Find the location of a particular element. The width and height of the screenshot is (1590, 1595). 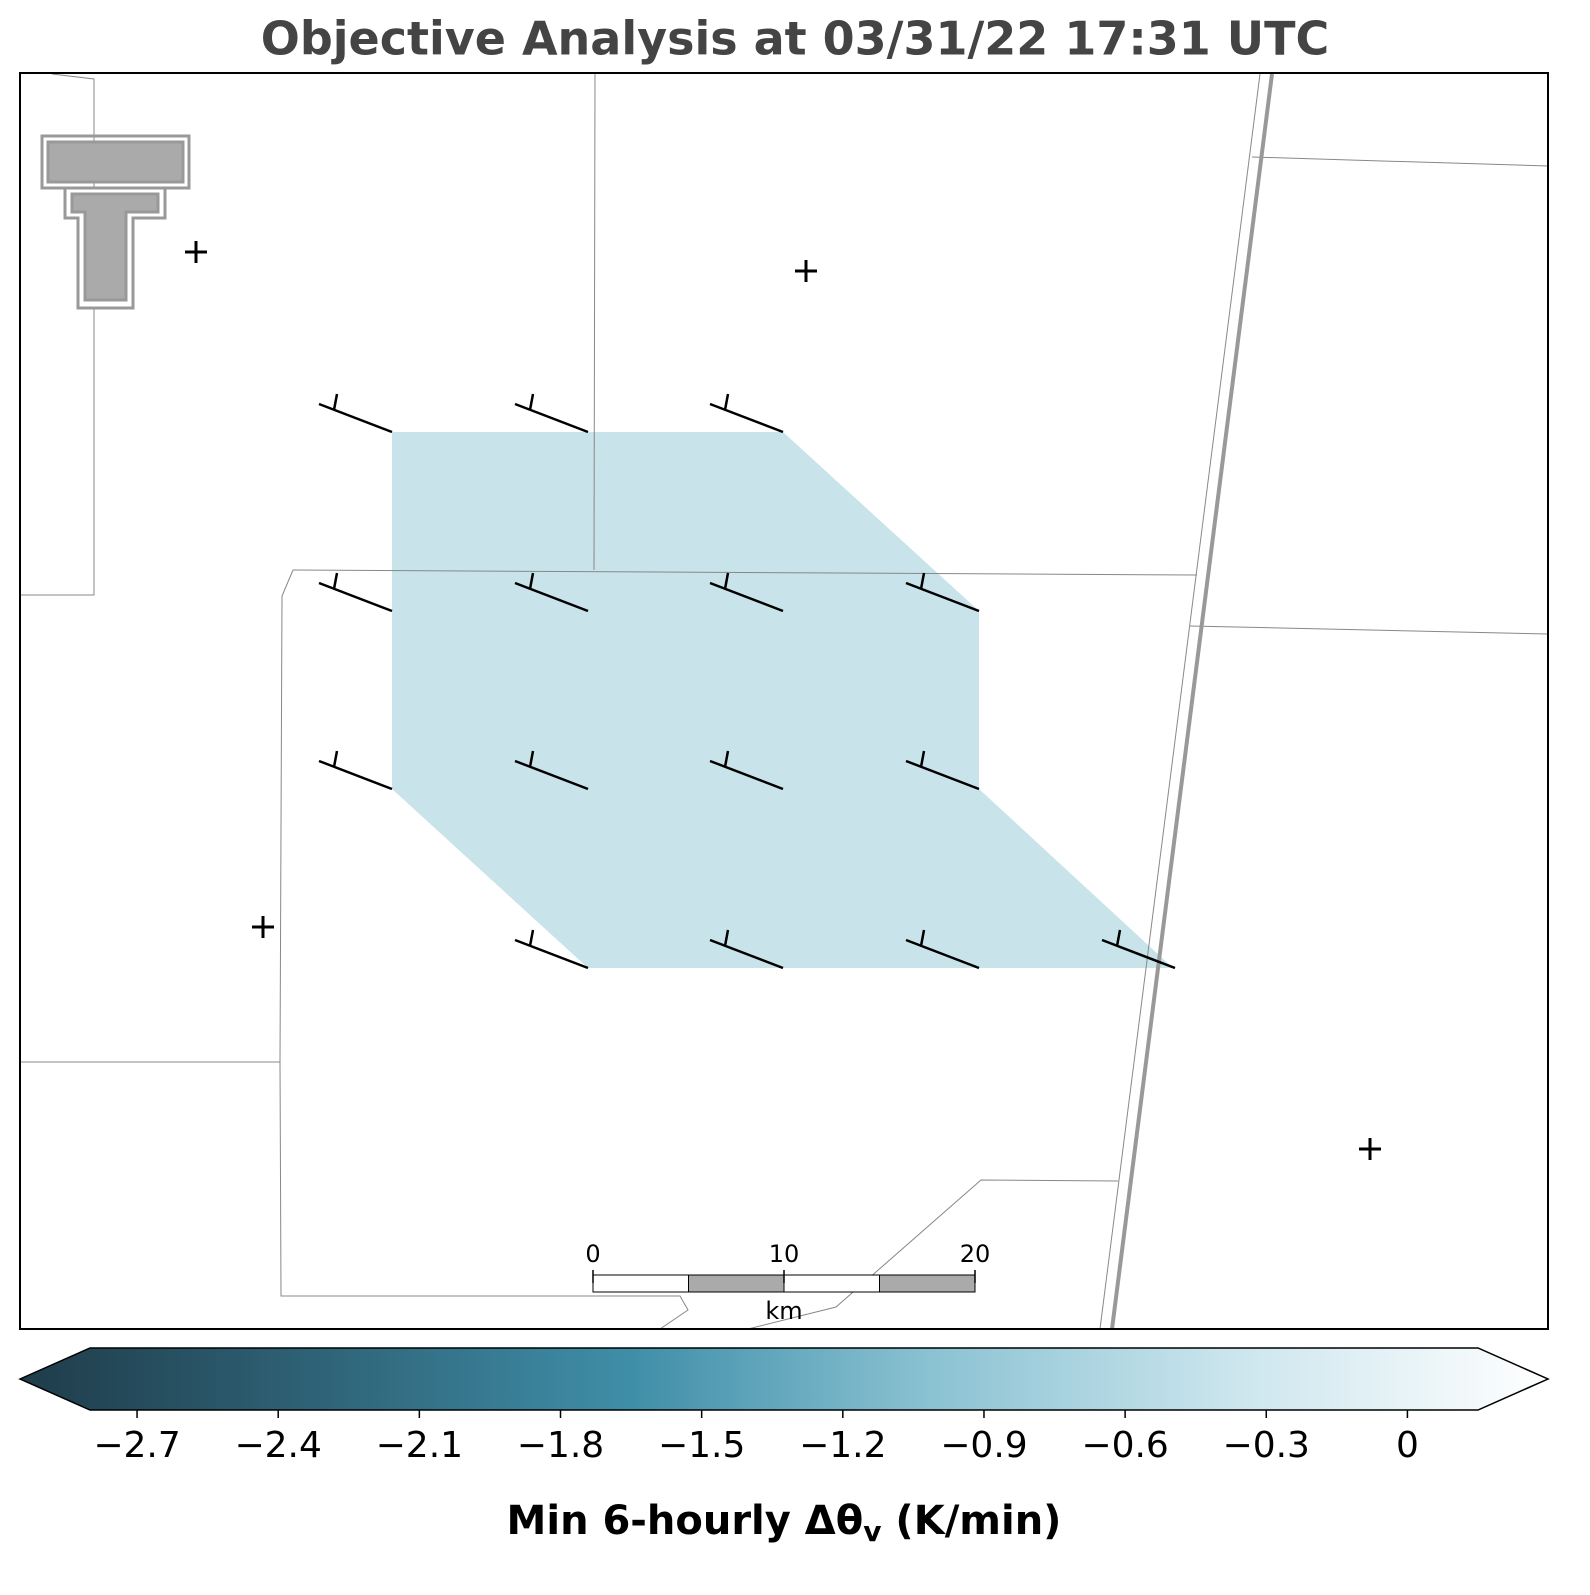

colorbar-tick-label: −2.1 is located at coordinates (419, 1445).